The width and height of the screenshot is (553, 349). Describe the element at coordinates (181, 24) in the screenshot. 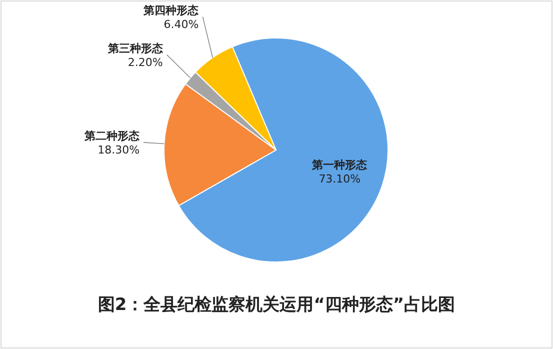

I see `data-label: 6.40%` at that location.